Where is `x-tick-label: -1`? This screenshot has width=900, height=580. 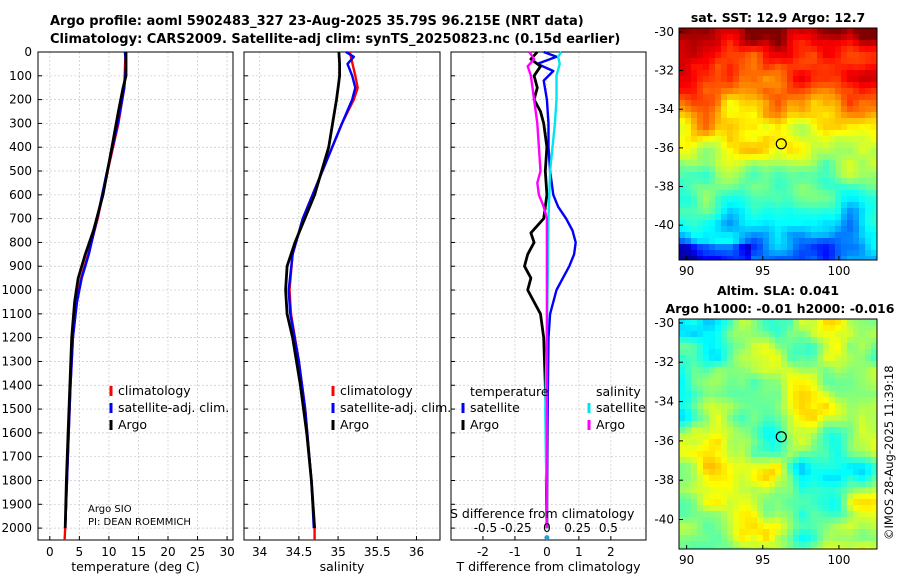
x-tick-label: -1 is located at coordinates (515, 552).